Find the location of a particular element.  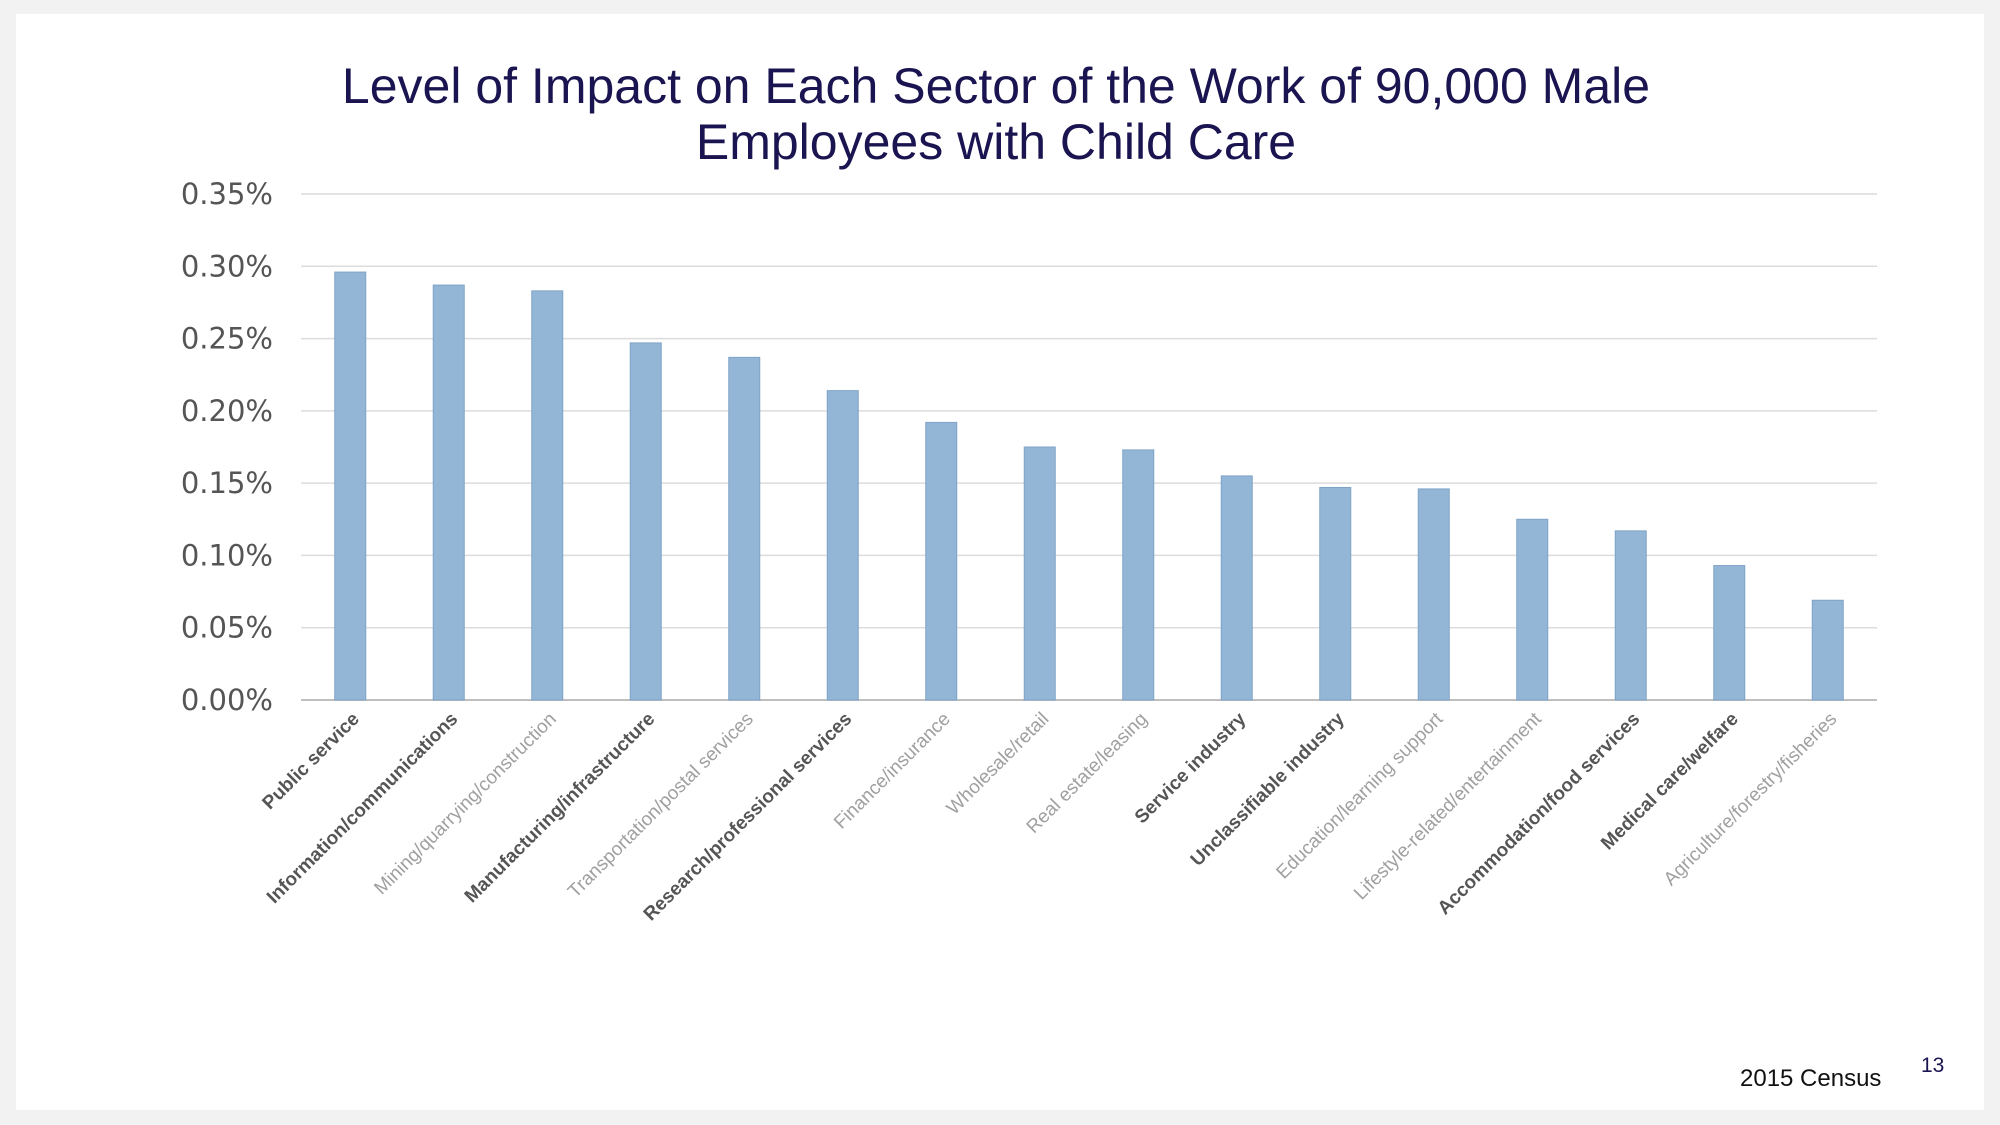

x-category-label: Research/professional services is located at coordinates (748, 817).